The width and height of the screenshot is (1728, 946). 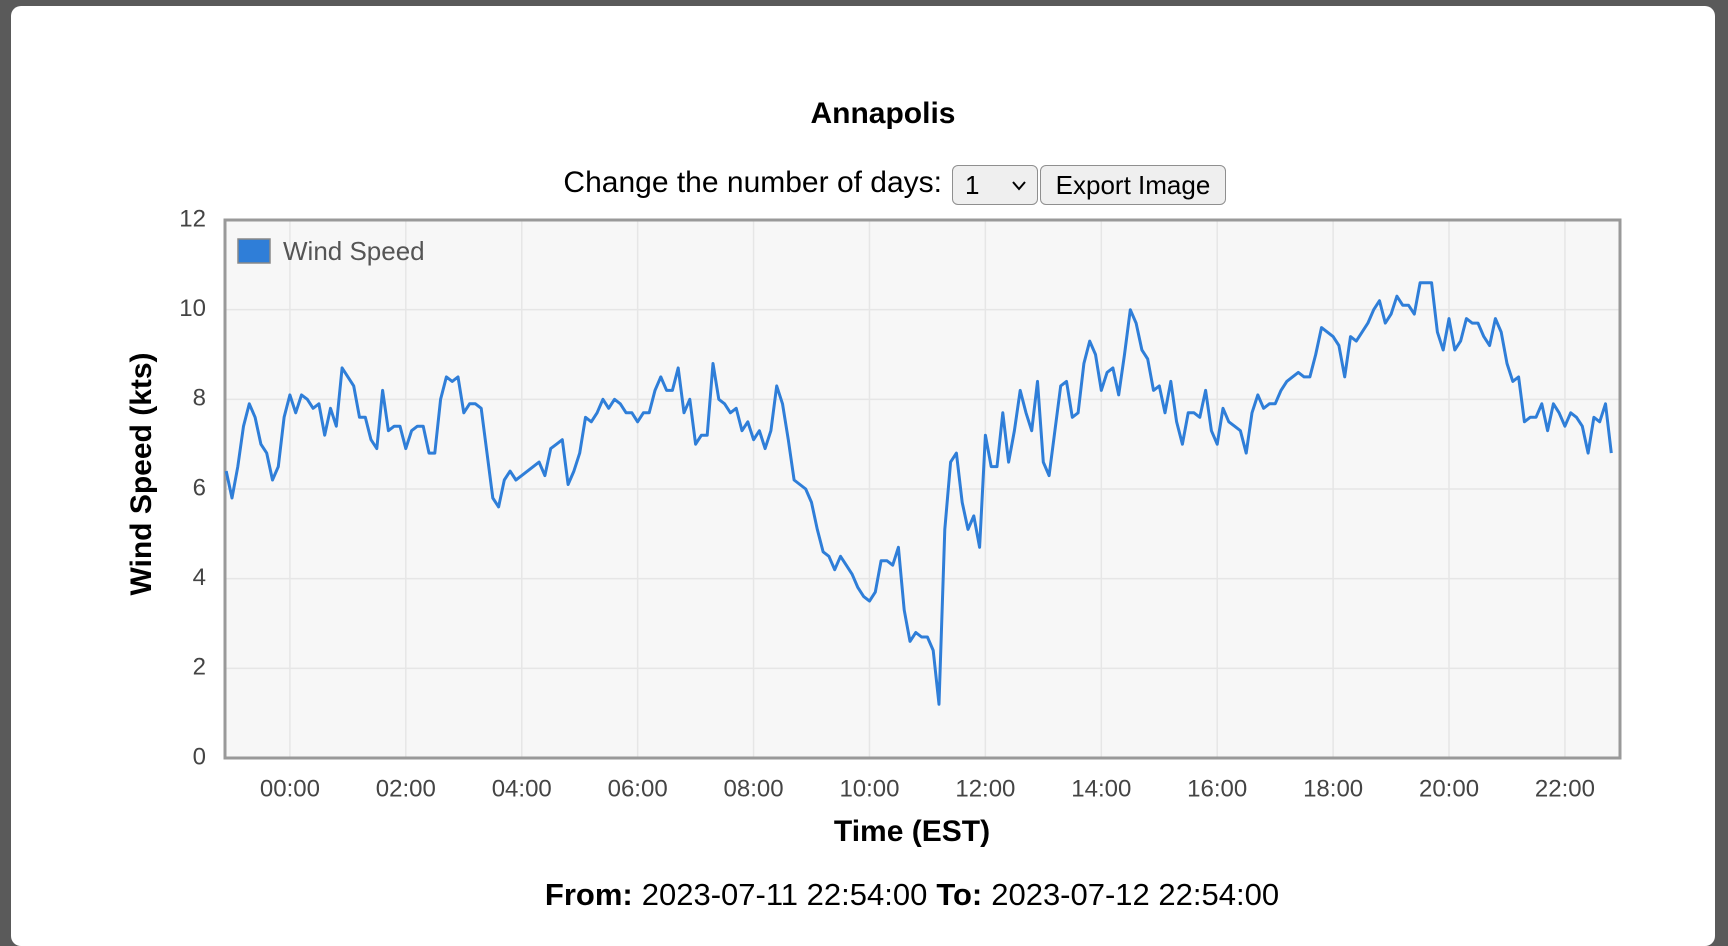 I want to click on y-axis-title: Wind Speed (kts), so click(x=141, y=473).